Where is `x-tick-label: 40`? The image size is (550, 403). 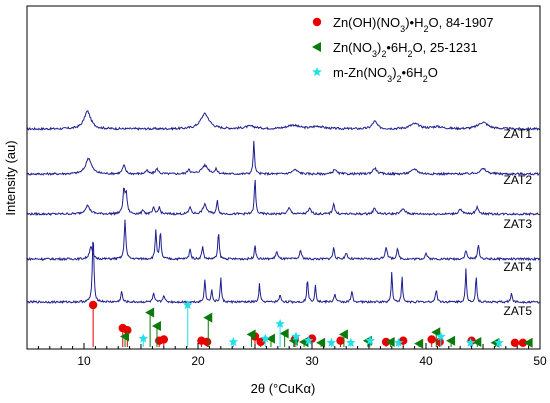 x-tick-label: 40 is located at coordinates (426, 361).